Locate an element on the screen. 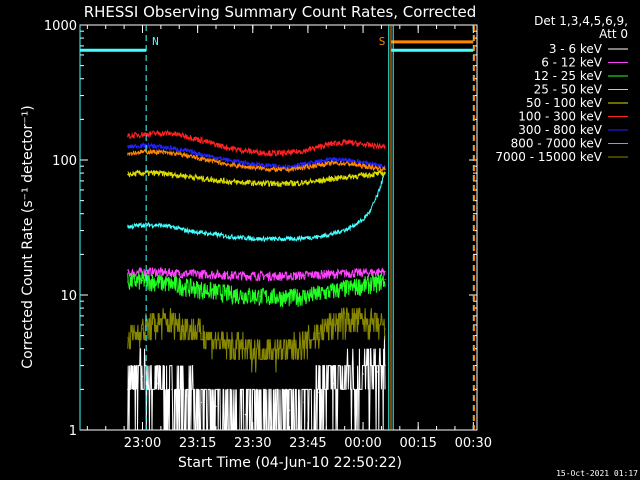 The height and width of the screenshot is (480, 640). series-50-100-kev is located at coordinates (256, 178).